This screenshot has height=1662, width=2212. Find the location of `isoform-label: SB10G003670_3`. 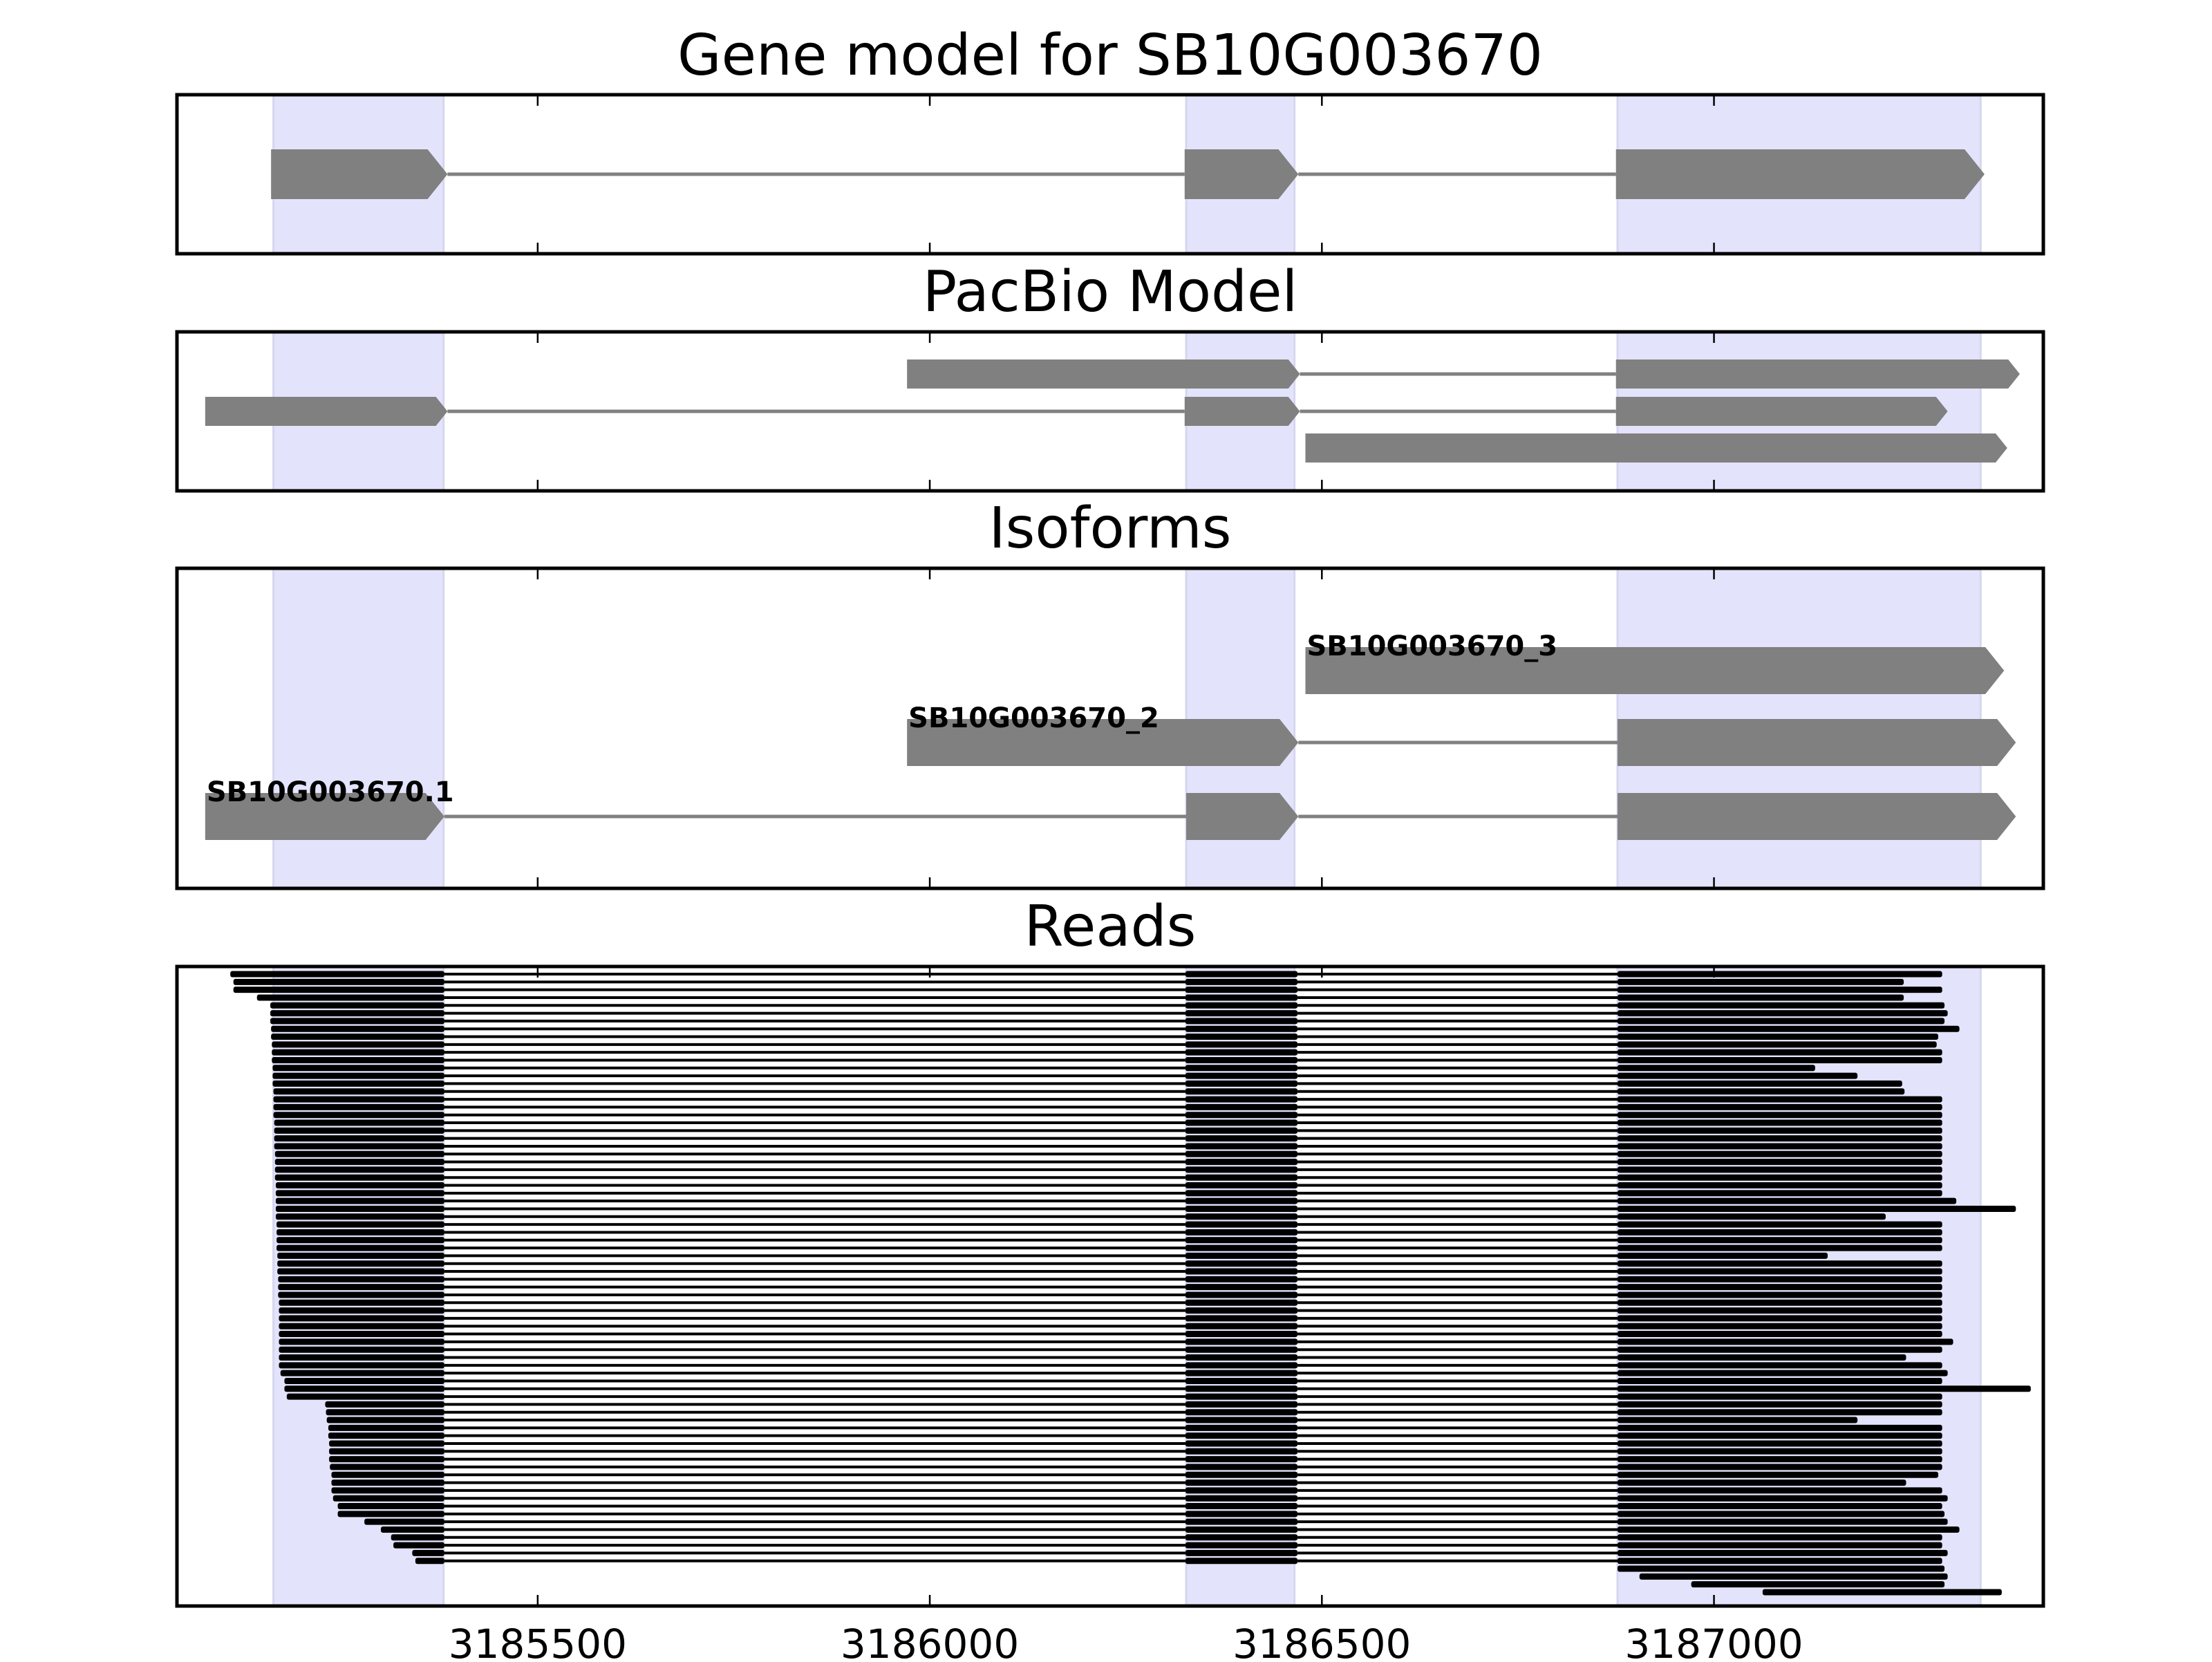

isoform-label: SB10G003670_3 is located at coordinates (1432, 647).